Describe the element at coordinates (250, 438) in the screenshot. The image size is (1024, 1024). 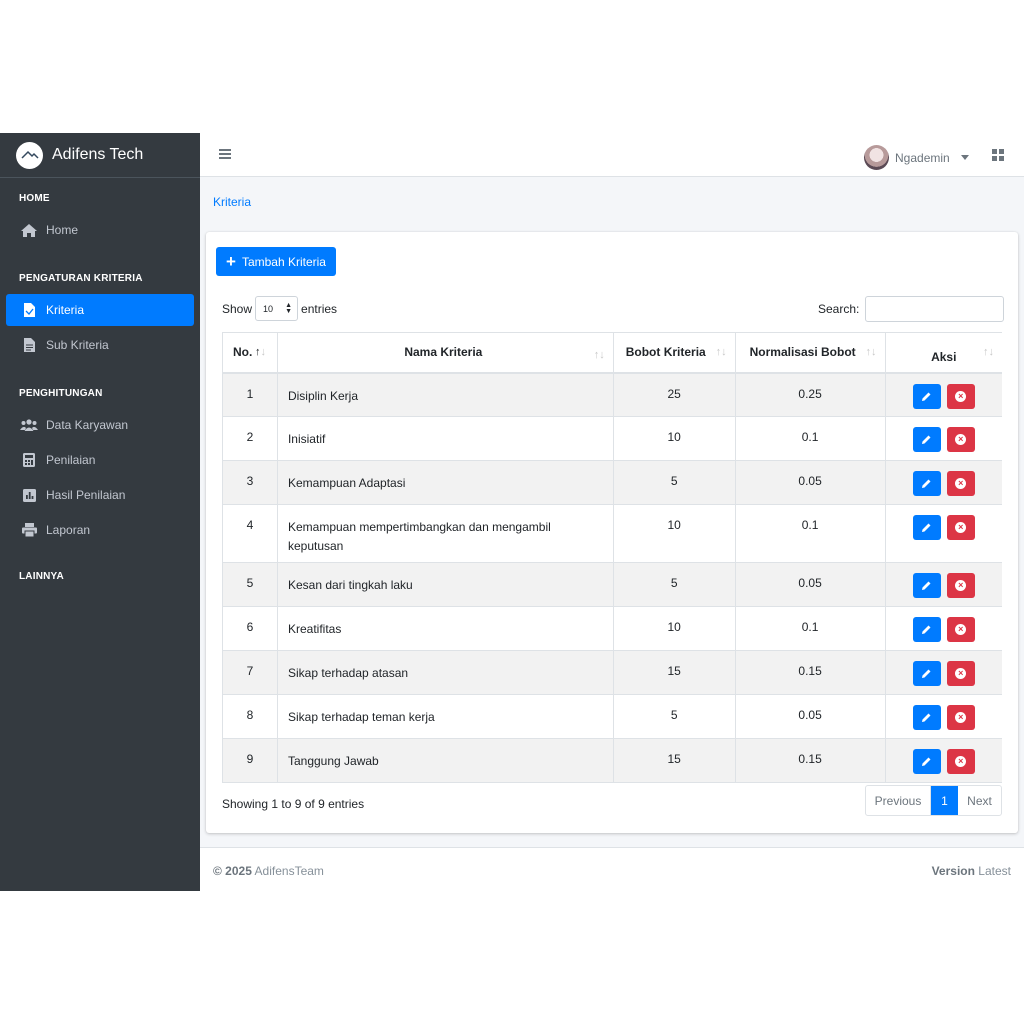
I see `cell-no: 2` at that location.